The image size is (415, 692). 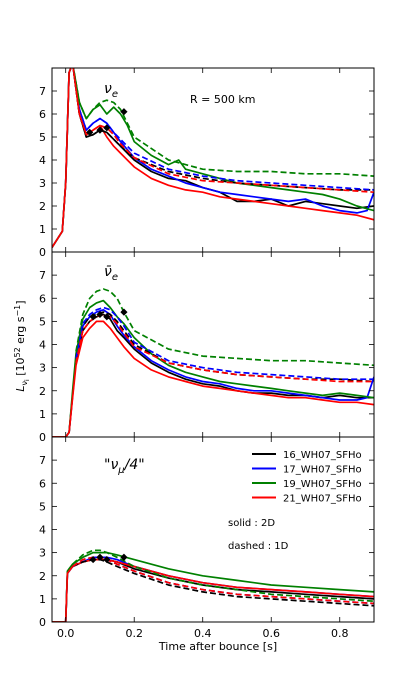 I want to click on series-line-dashed-16_WH07_SFHo, so click(x=223, y=582).